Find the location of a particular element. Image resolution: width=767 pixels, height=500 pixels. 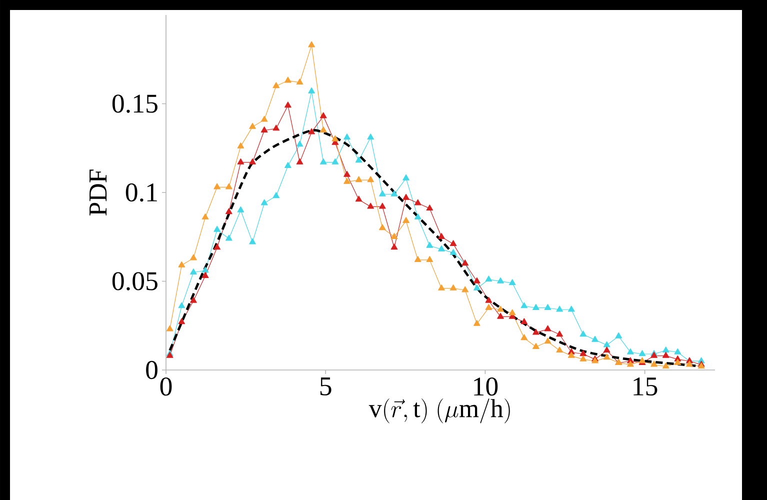

x-tick-label: 10 is located at coordinates (486, 387).